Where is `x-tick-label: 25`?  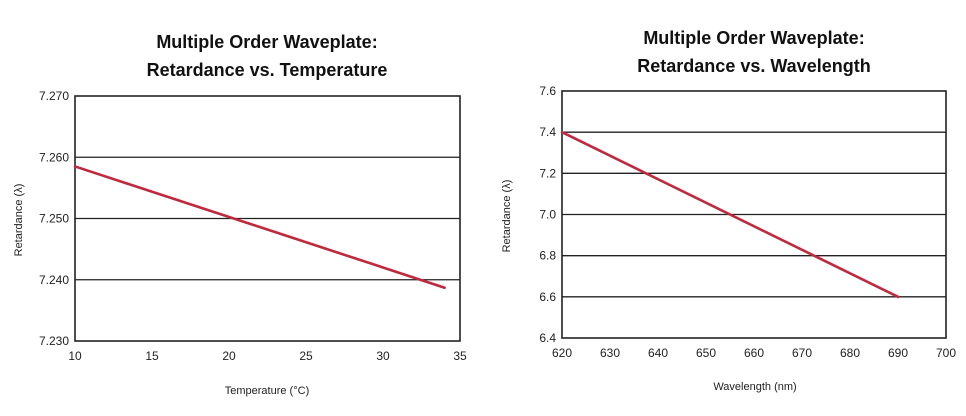 x-tick-label: 25 is located at coordinates (306, 356).